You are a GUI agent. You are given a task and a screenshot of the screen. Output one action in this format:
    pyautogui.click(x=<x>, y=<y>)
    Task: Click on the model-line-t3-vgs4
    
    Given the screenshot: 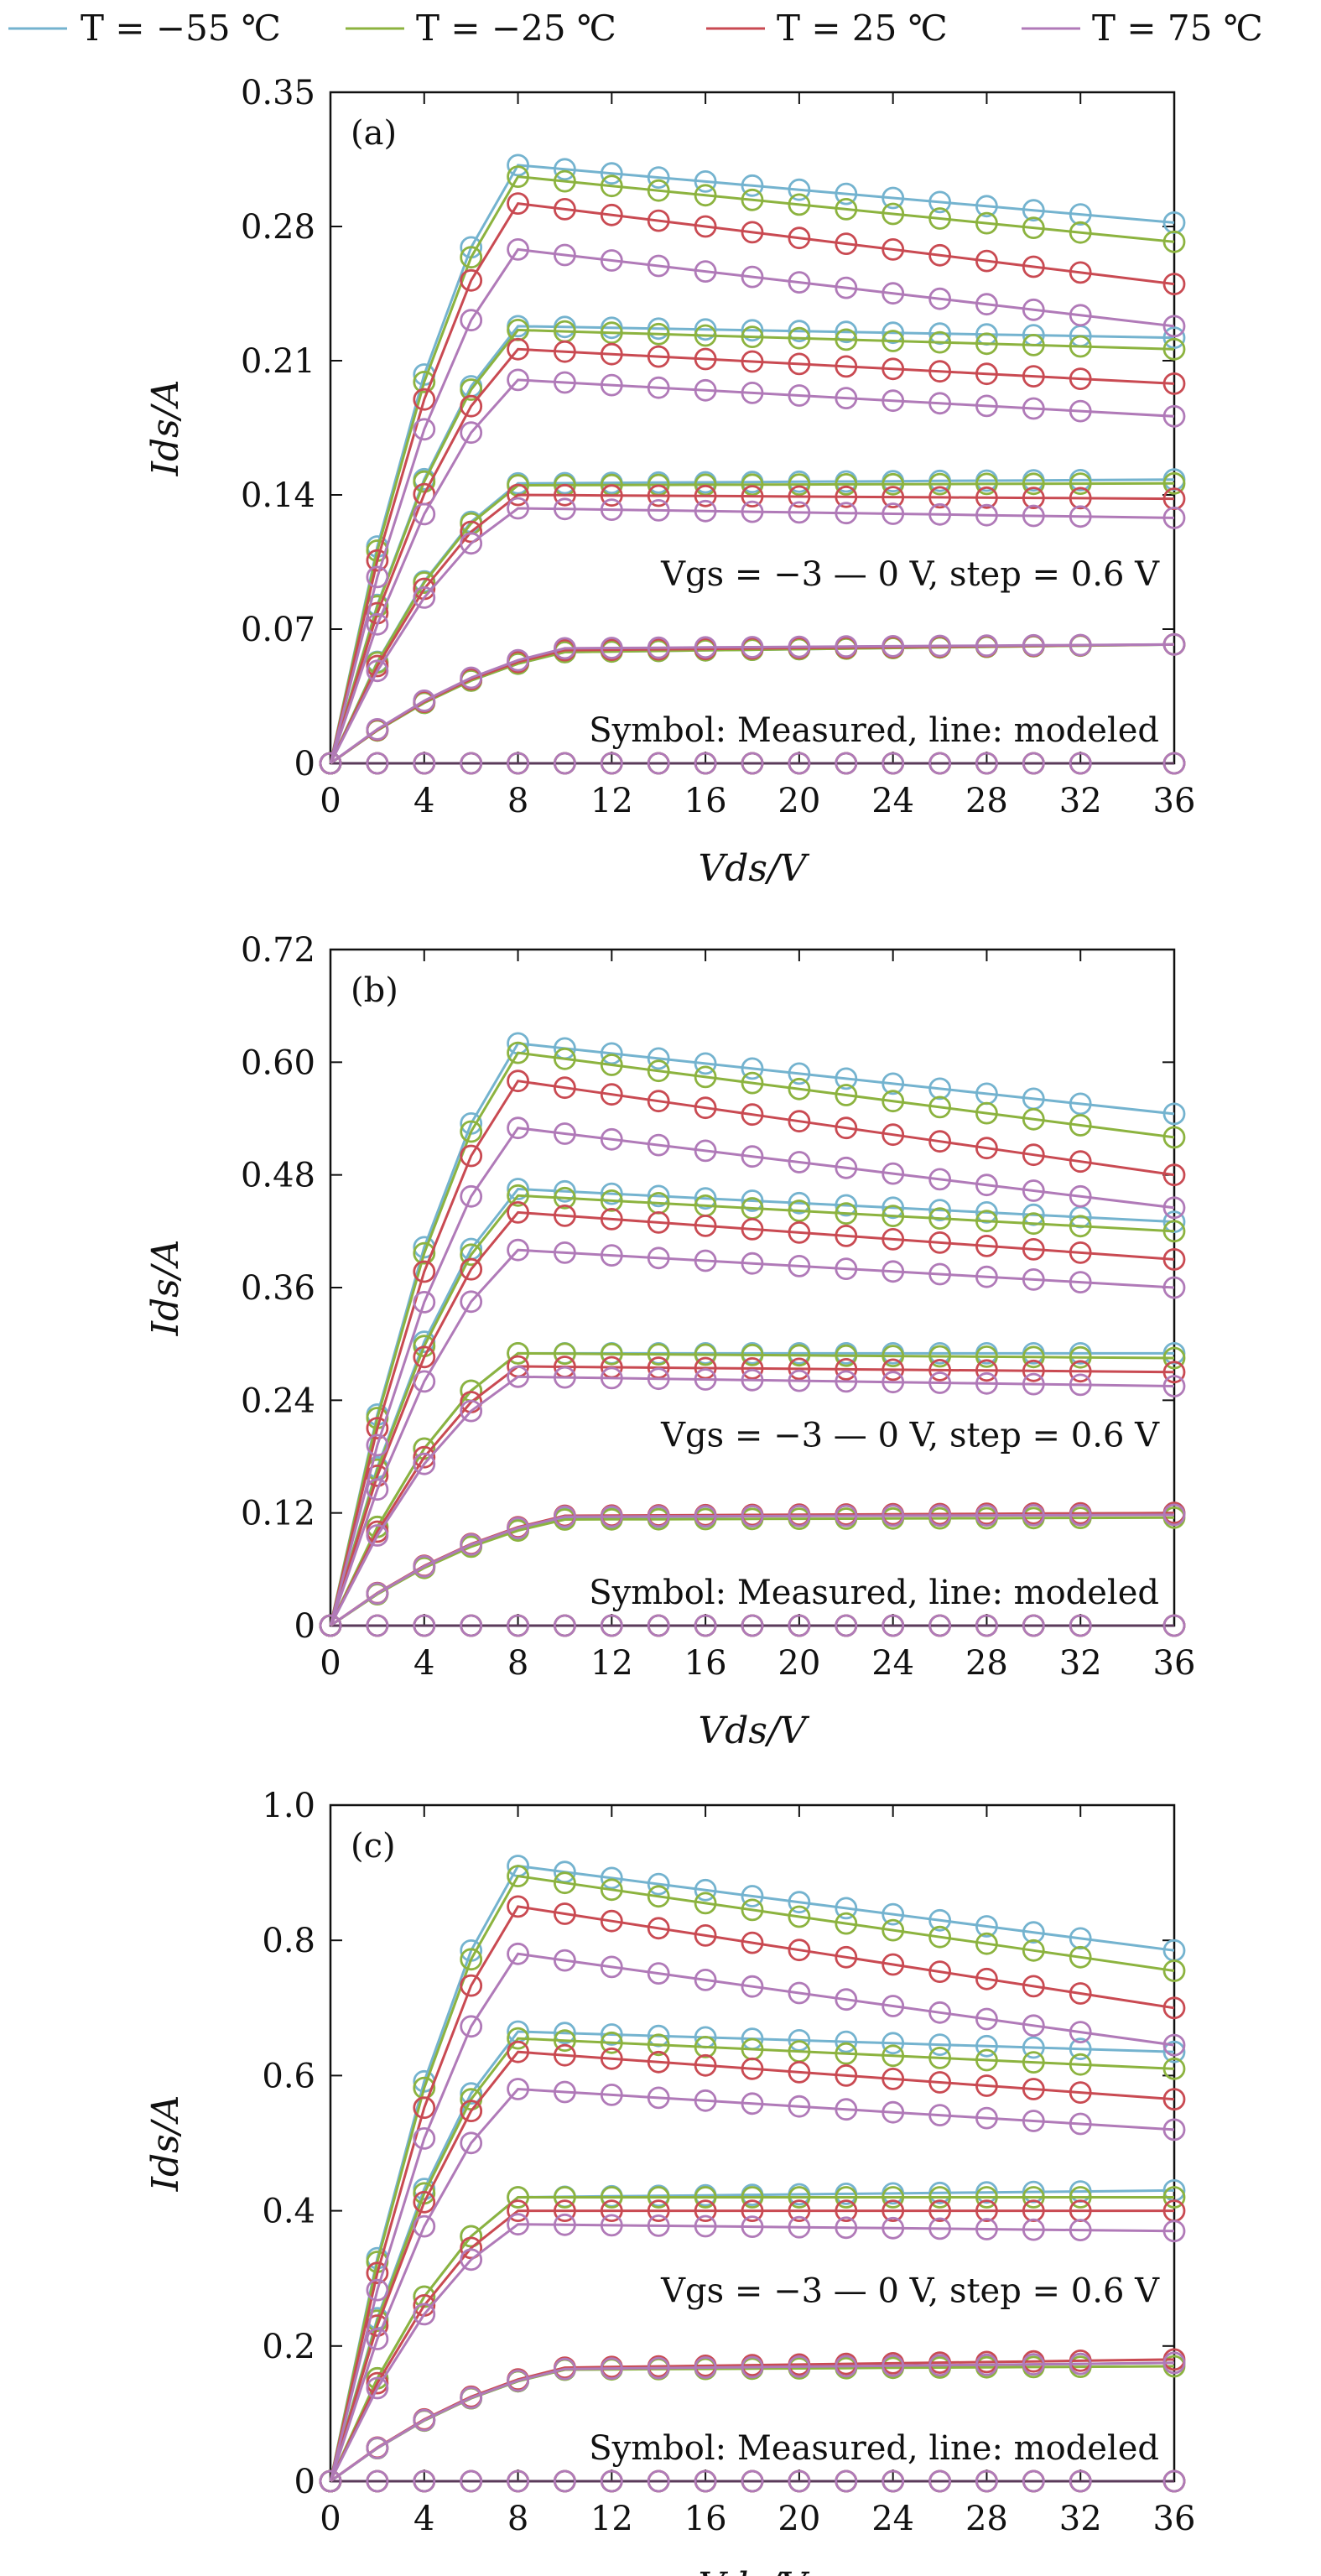 What is the action you would take?
    pyautogui.click(x=752, y=2217)
    